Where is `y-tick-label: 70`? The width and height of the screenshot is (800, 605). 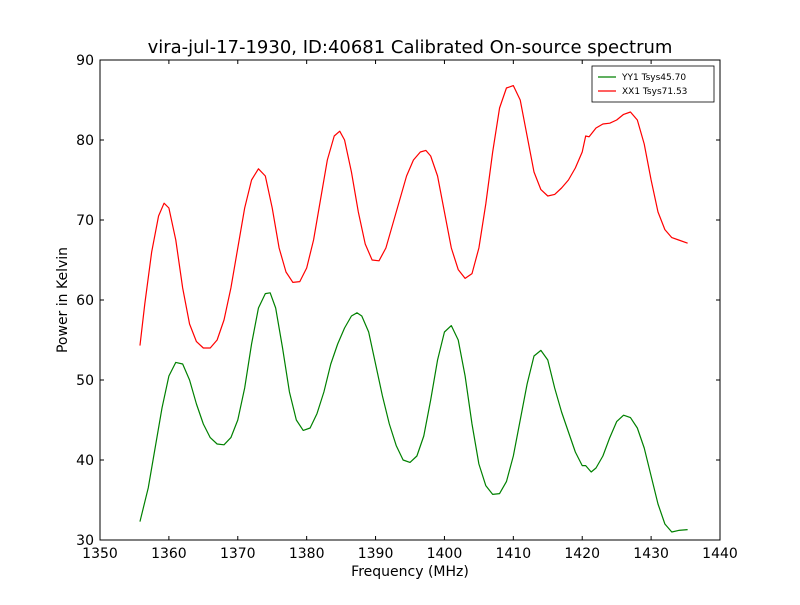
y-tick-label: 70 is located at coordinates (85, 221).